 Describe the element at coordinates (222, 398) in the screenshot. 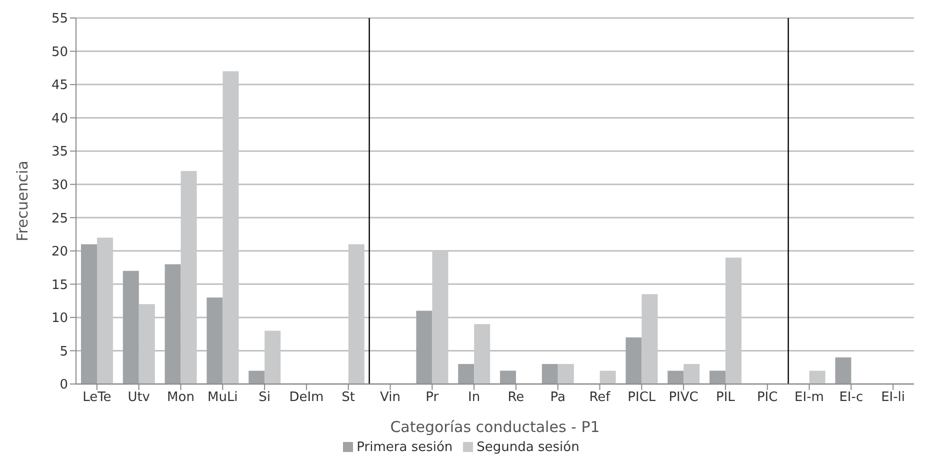

I see `x-tick-label: MuLi` at that location.